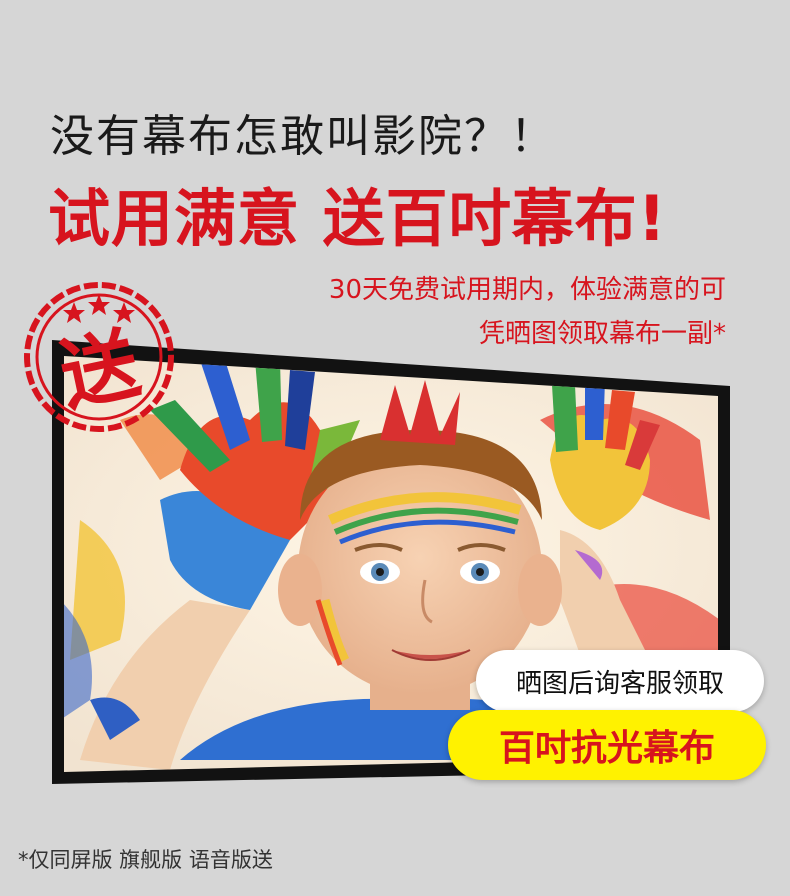 The width and height of the screenshot is (790, 896). Describe the element at coordinates (99, 371) in the screenshot. I see `stamp-label: 送` at that location.